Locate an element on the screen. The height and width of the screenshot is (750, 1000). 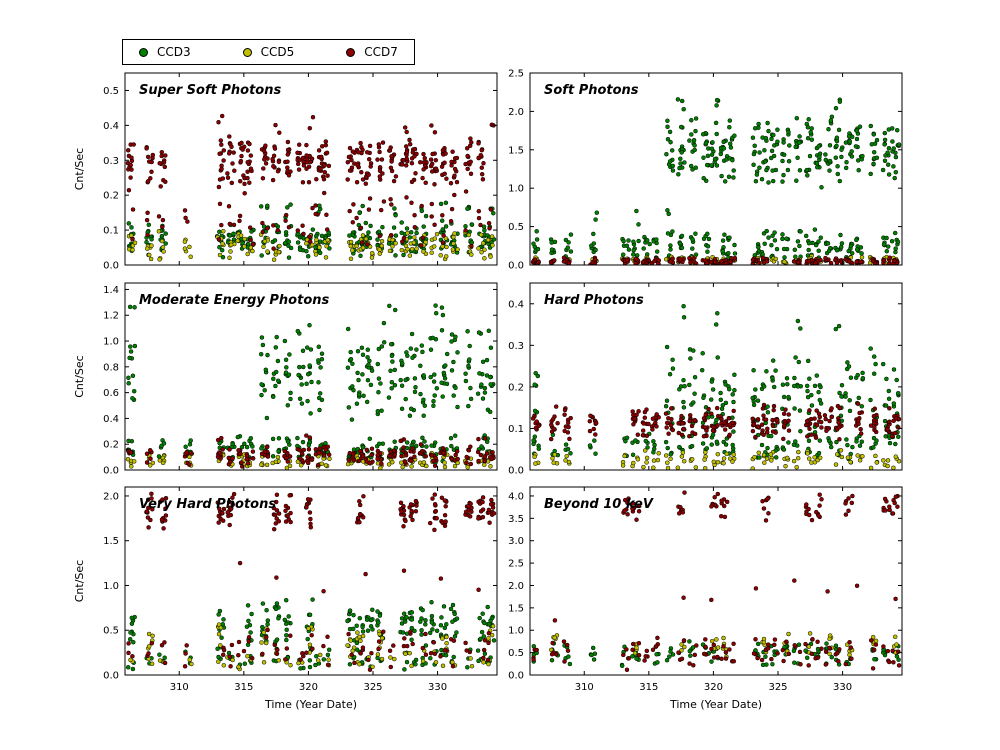
panel-title: Moderate Energy Photons is located at coordinates (234, 300).